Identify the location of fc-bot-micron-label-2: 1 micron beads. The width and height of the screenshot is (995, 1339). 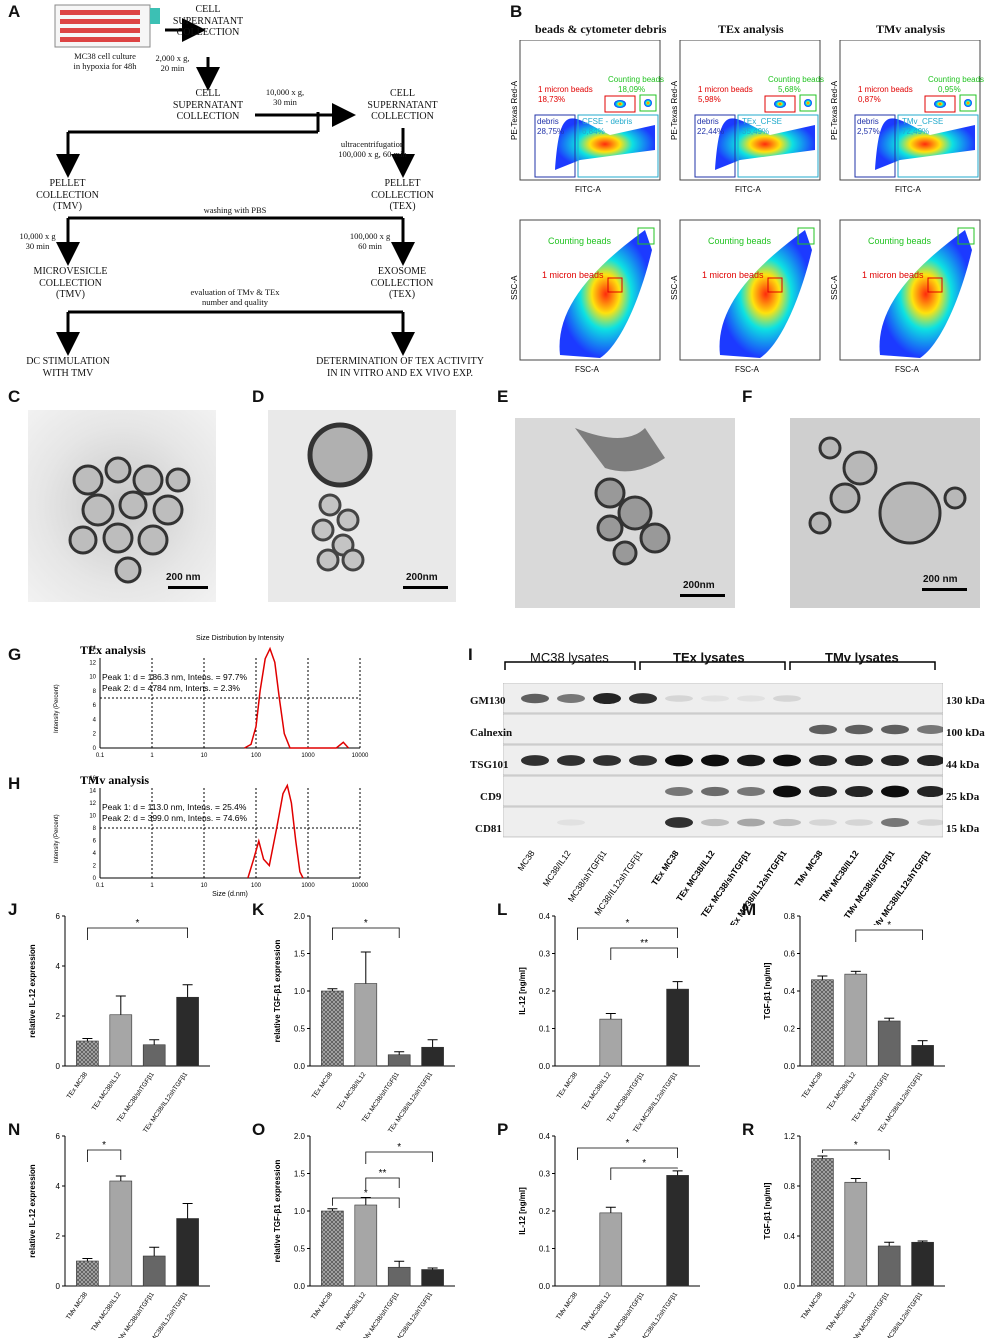
(733, 275).